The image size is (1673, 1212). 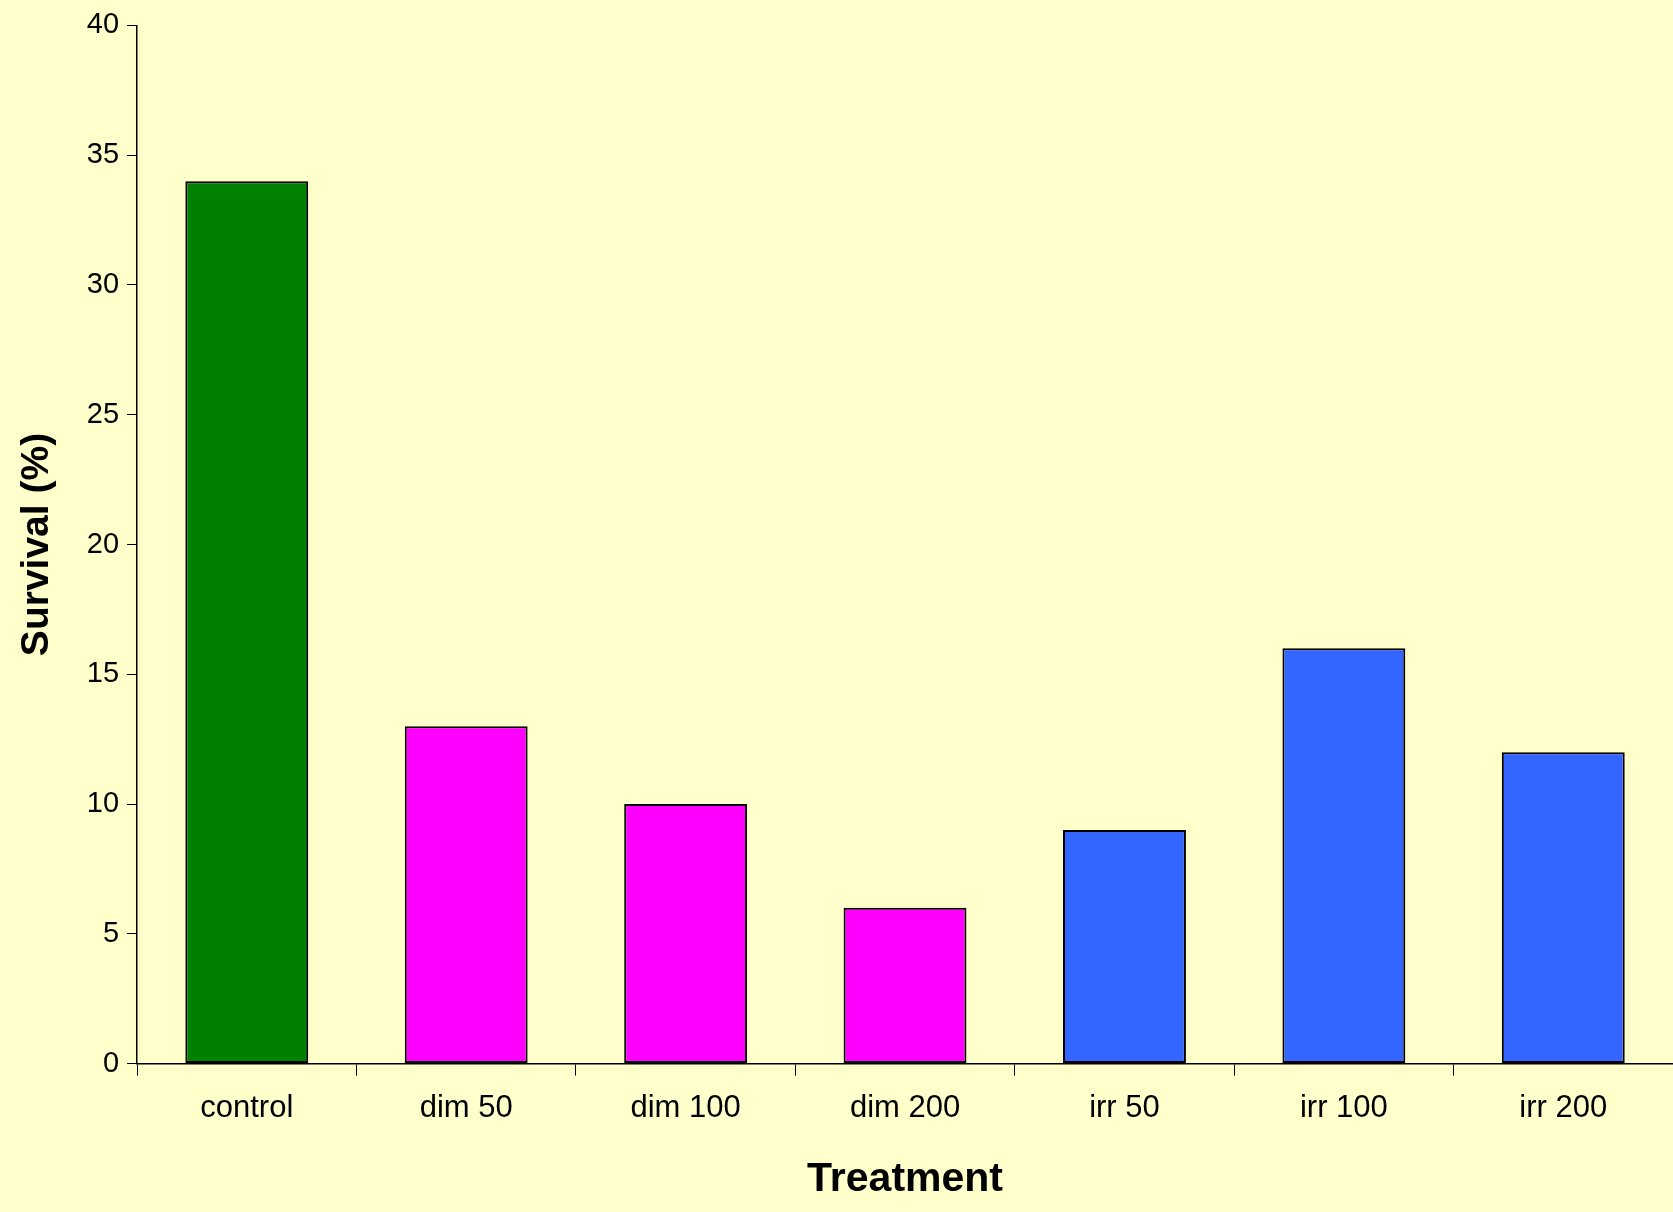 I want to click on x-tick-label: irr 200, so click(x=1563, y=1106).